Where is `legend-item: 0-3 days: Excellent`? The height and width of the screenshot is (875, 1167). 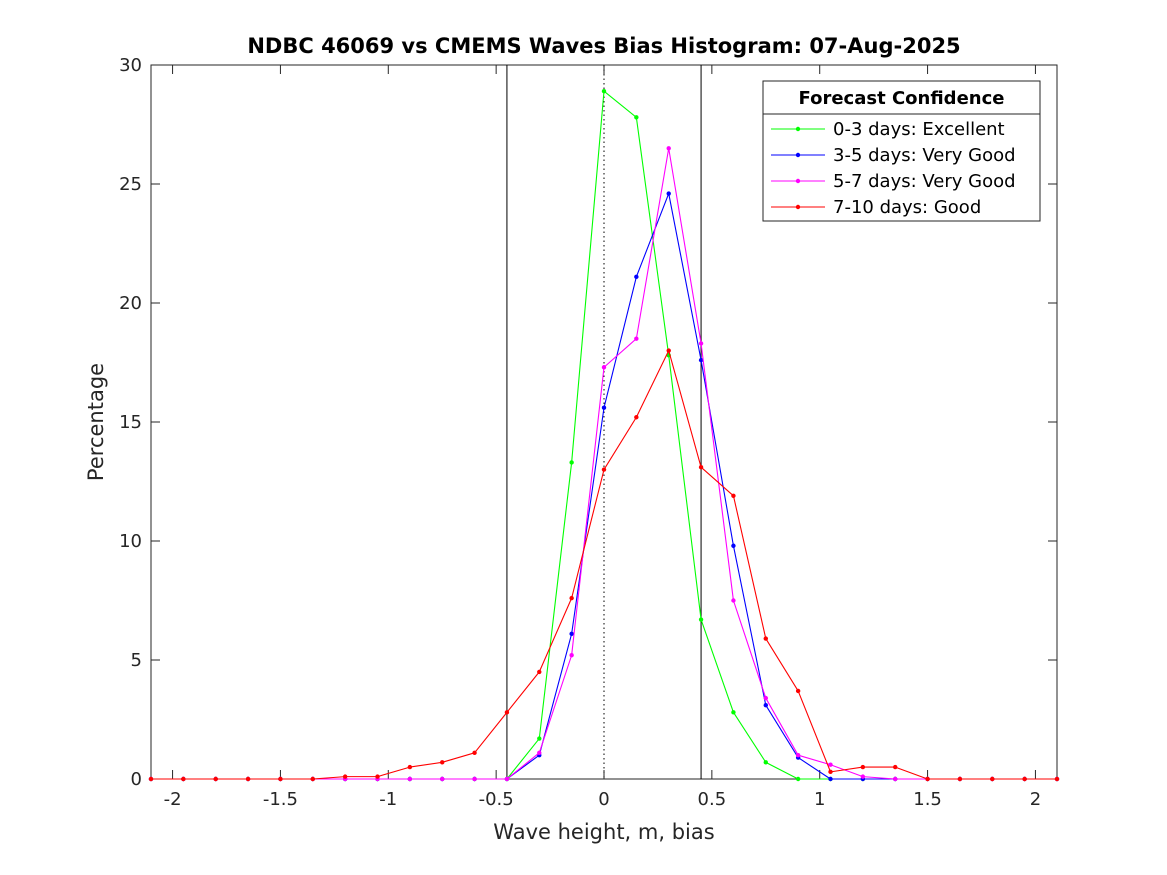 legend-item: 0-3 days: Excellent is located at coordinates (888, 129).